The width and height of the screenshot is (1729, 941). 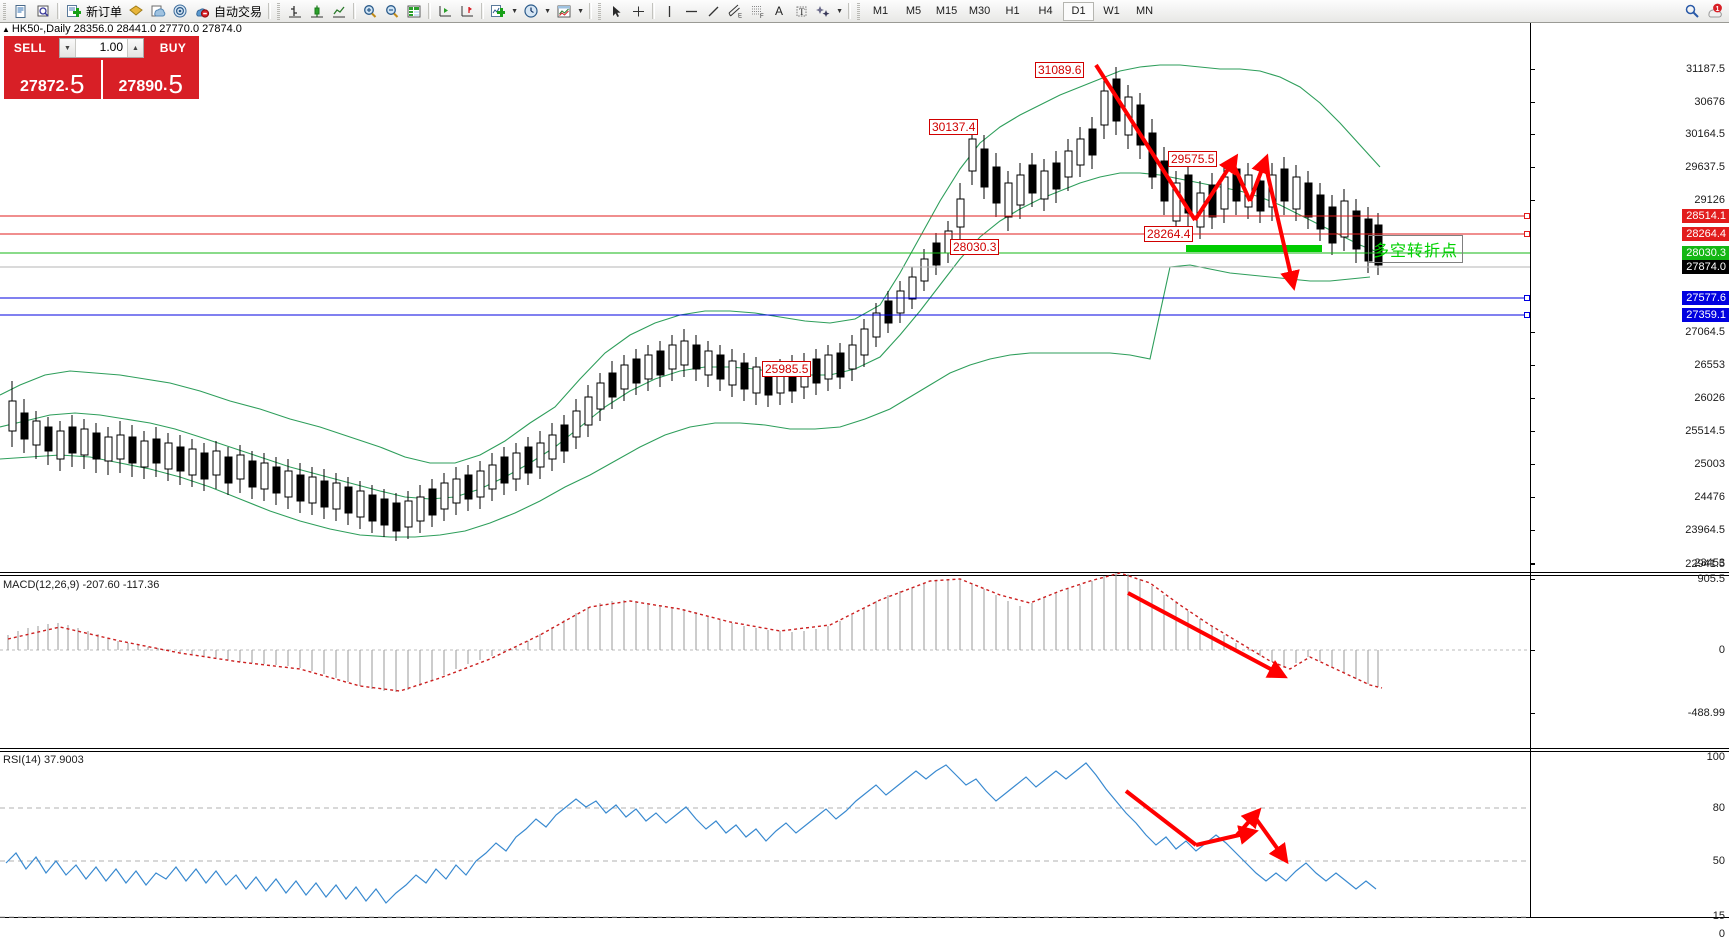 What do you see at coordinates (616, 11) in the screenshot?
I see `cursor-icon` at bounding box center [616, 11].